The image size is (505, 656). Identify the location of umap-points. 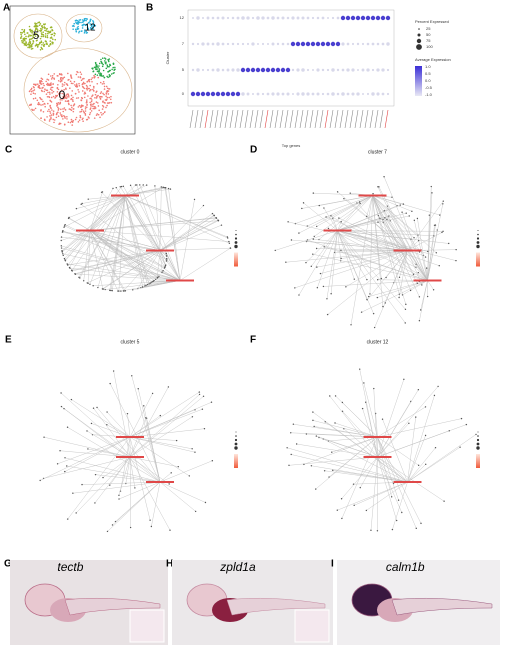
(68, 71).